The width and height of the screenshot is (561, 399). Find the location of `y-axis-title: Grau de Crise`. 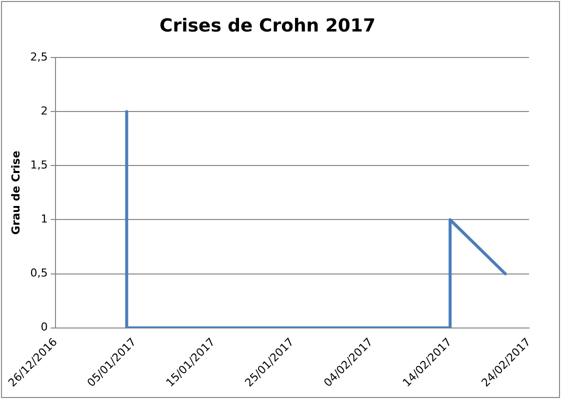

y-axis-title: Grau de Crise is located at coordinates (15, 192).